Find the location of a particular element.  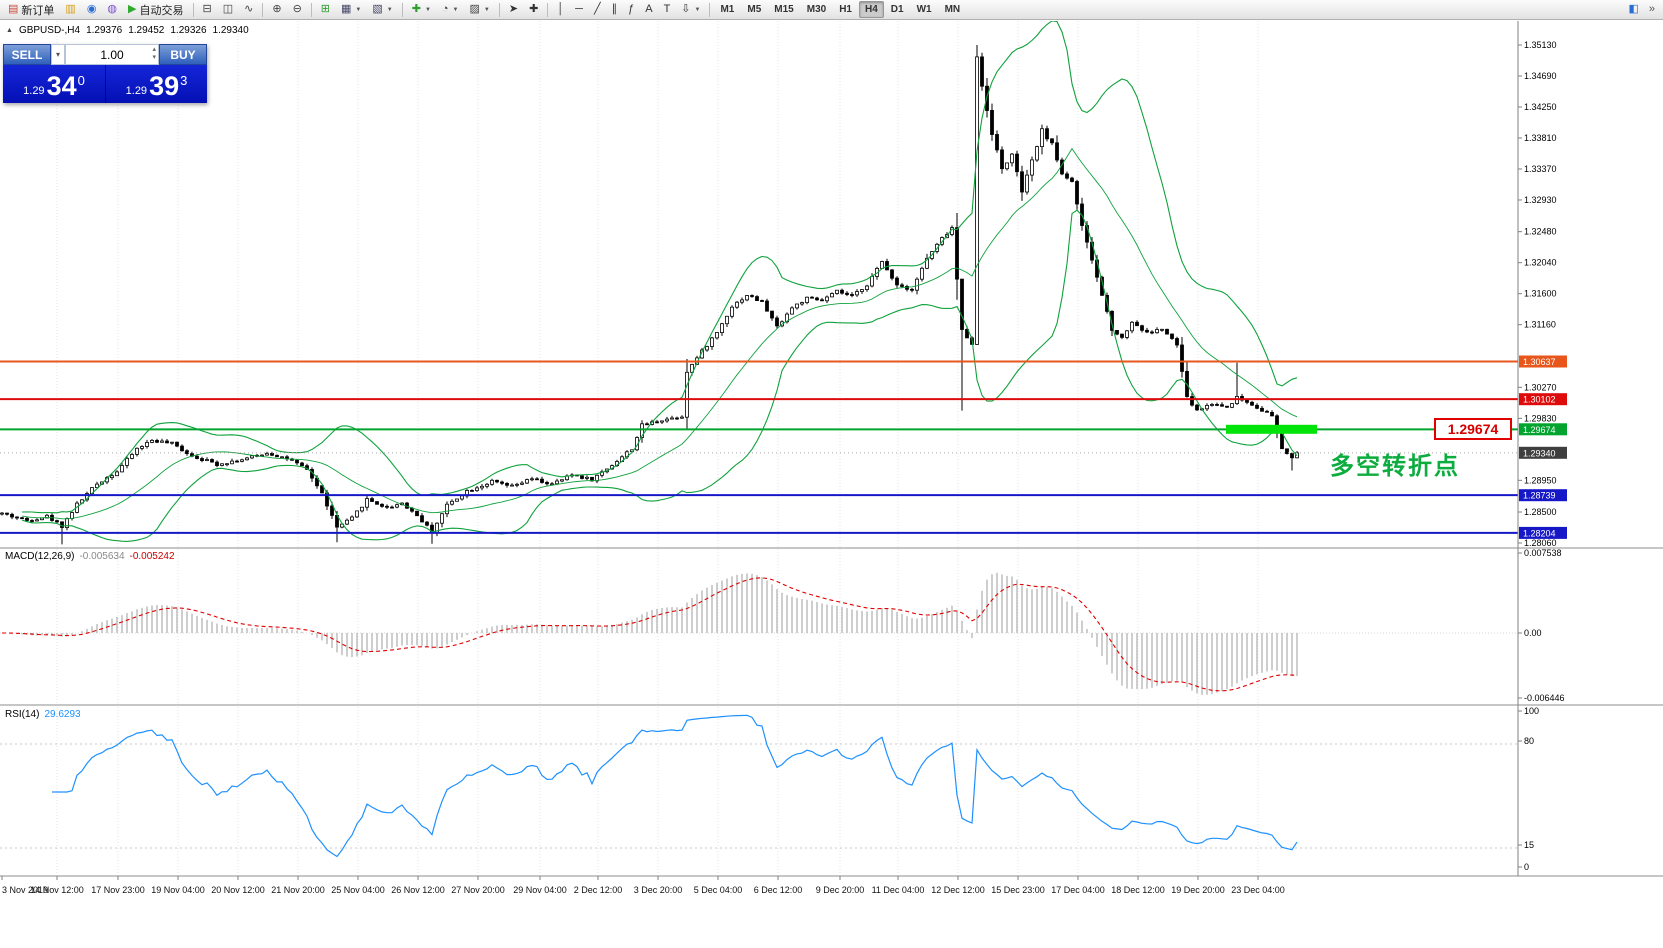

line-chart-button: ∿ is located at coordinates (248, 9).